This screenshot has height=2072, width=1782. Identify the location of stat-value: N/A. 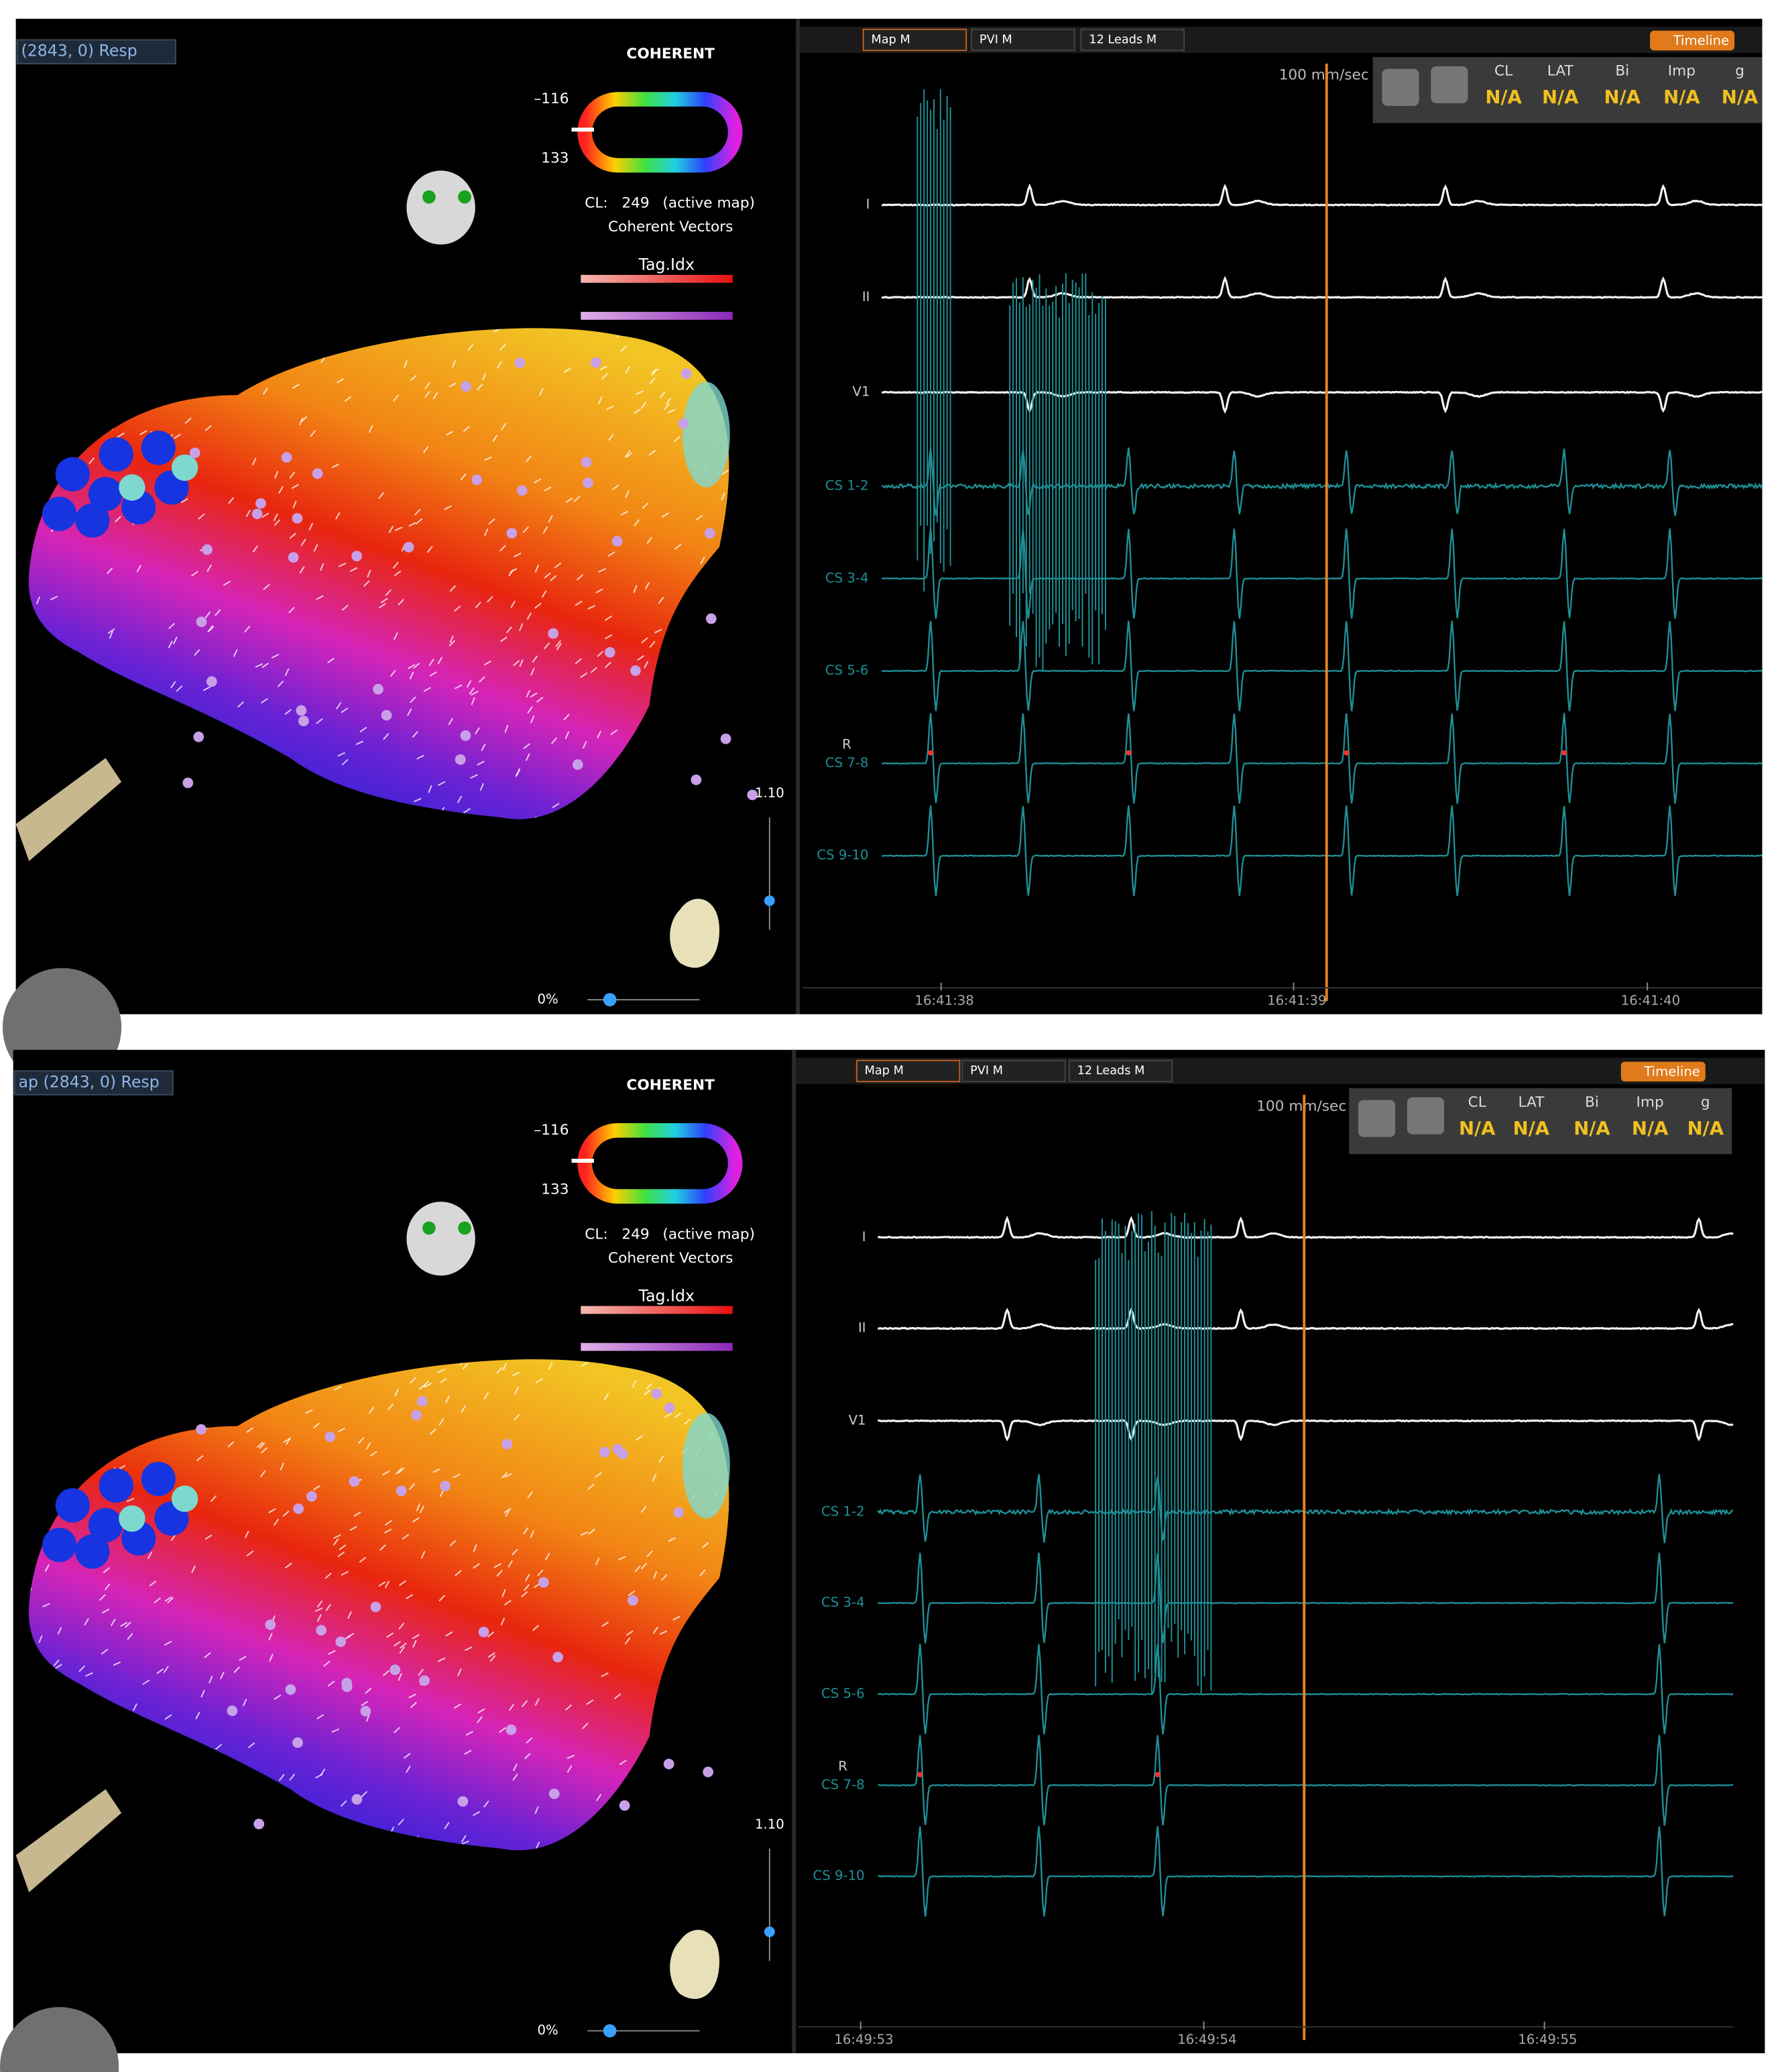
(1681, 98).